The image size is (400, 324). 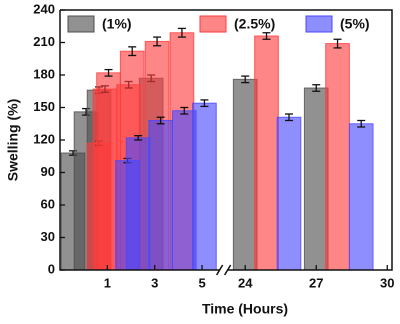 What do you see at coordinates (48, 203) in the screenshot?
I see `y-tick-label: 60` at bounding box center [48, 203].